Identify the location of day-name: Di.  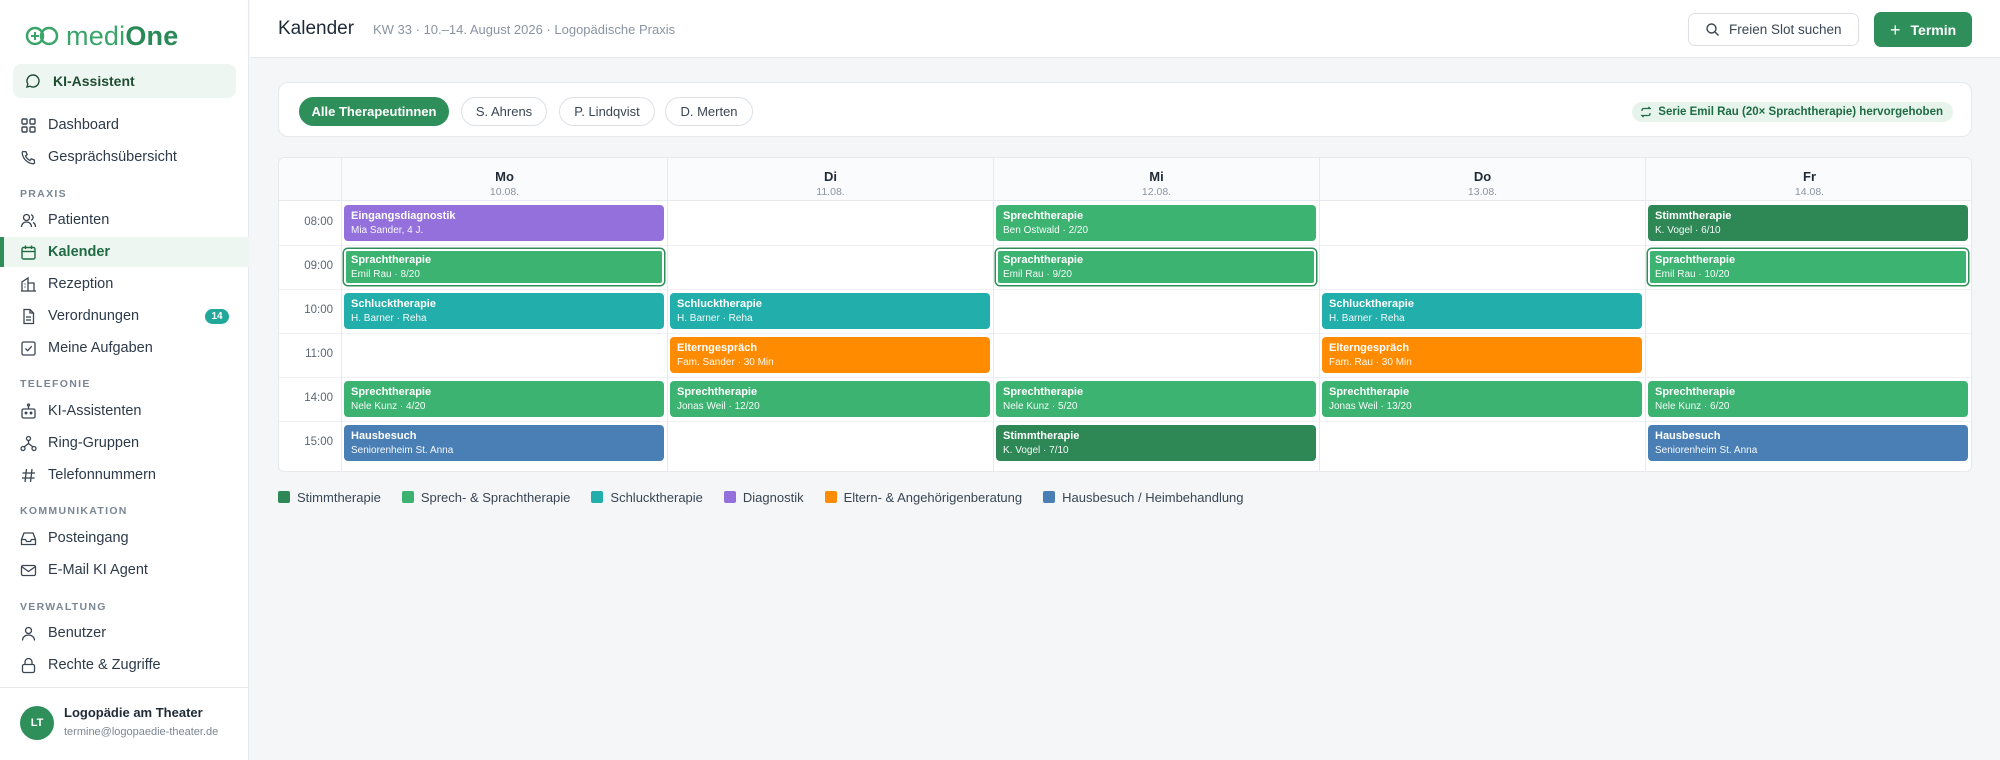
(830, 176).